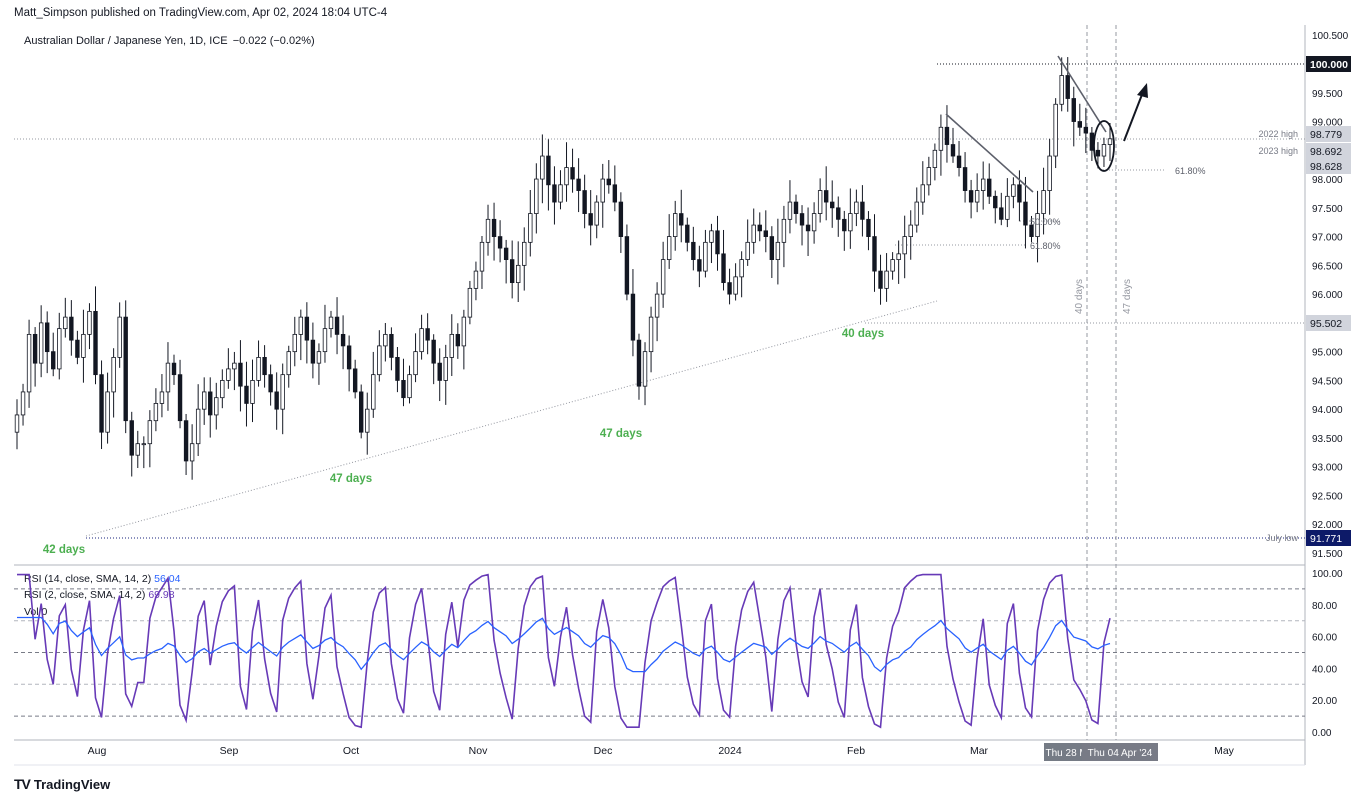 Image resolution: width=1370 pixels, height=803 pixels. Describe the element at coordinates (1329, 65) in the screenshot. I see `price-tag-value: 100.000` at that location.